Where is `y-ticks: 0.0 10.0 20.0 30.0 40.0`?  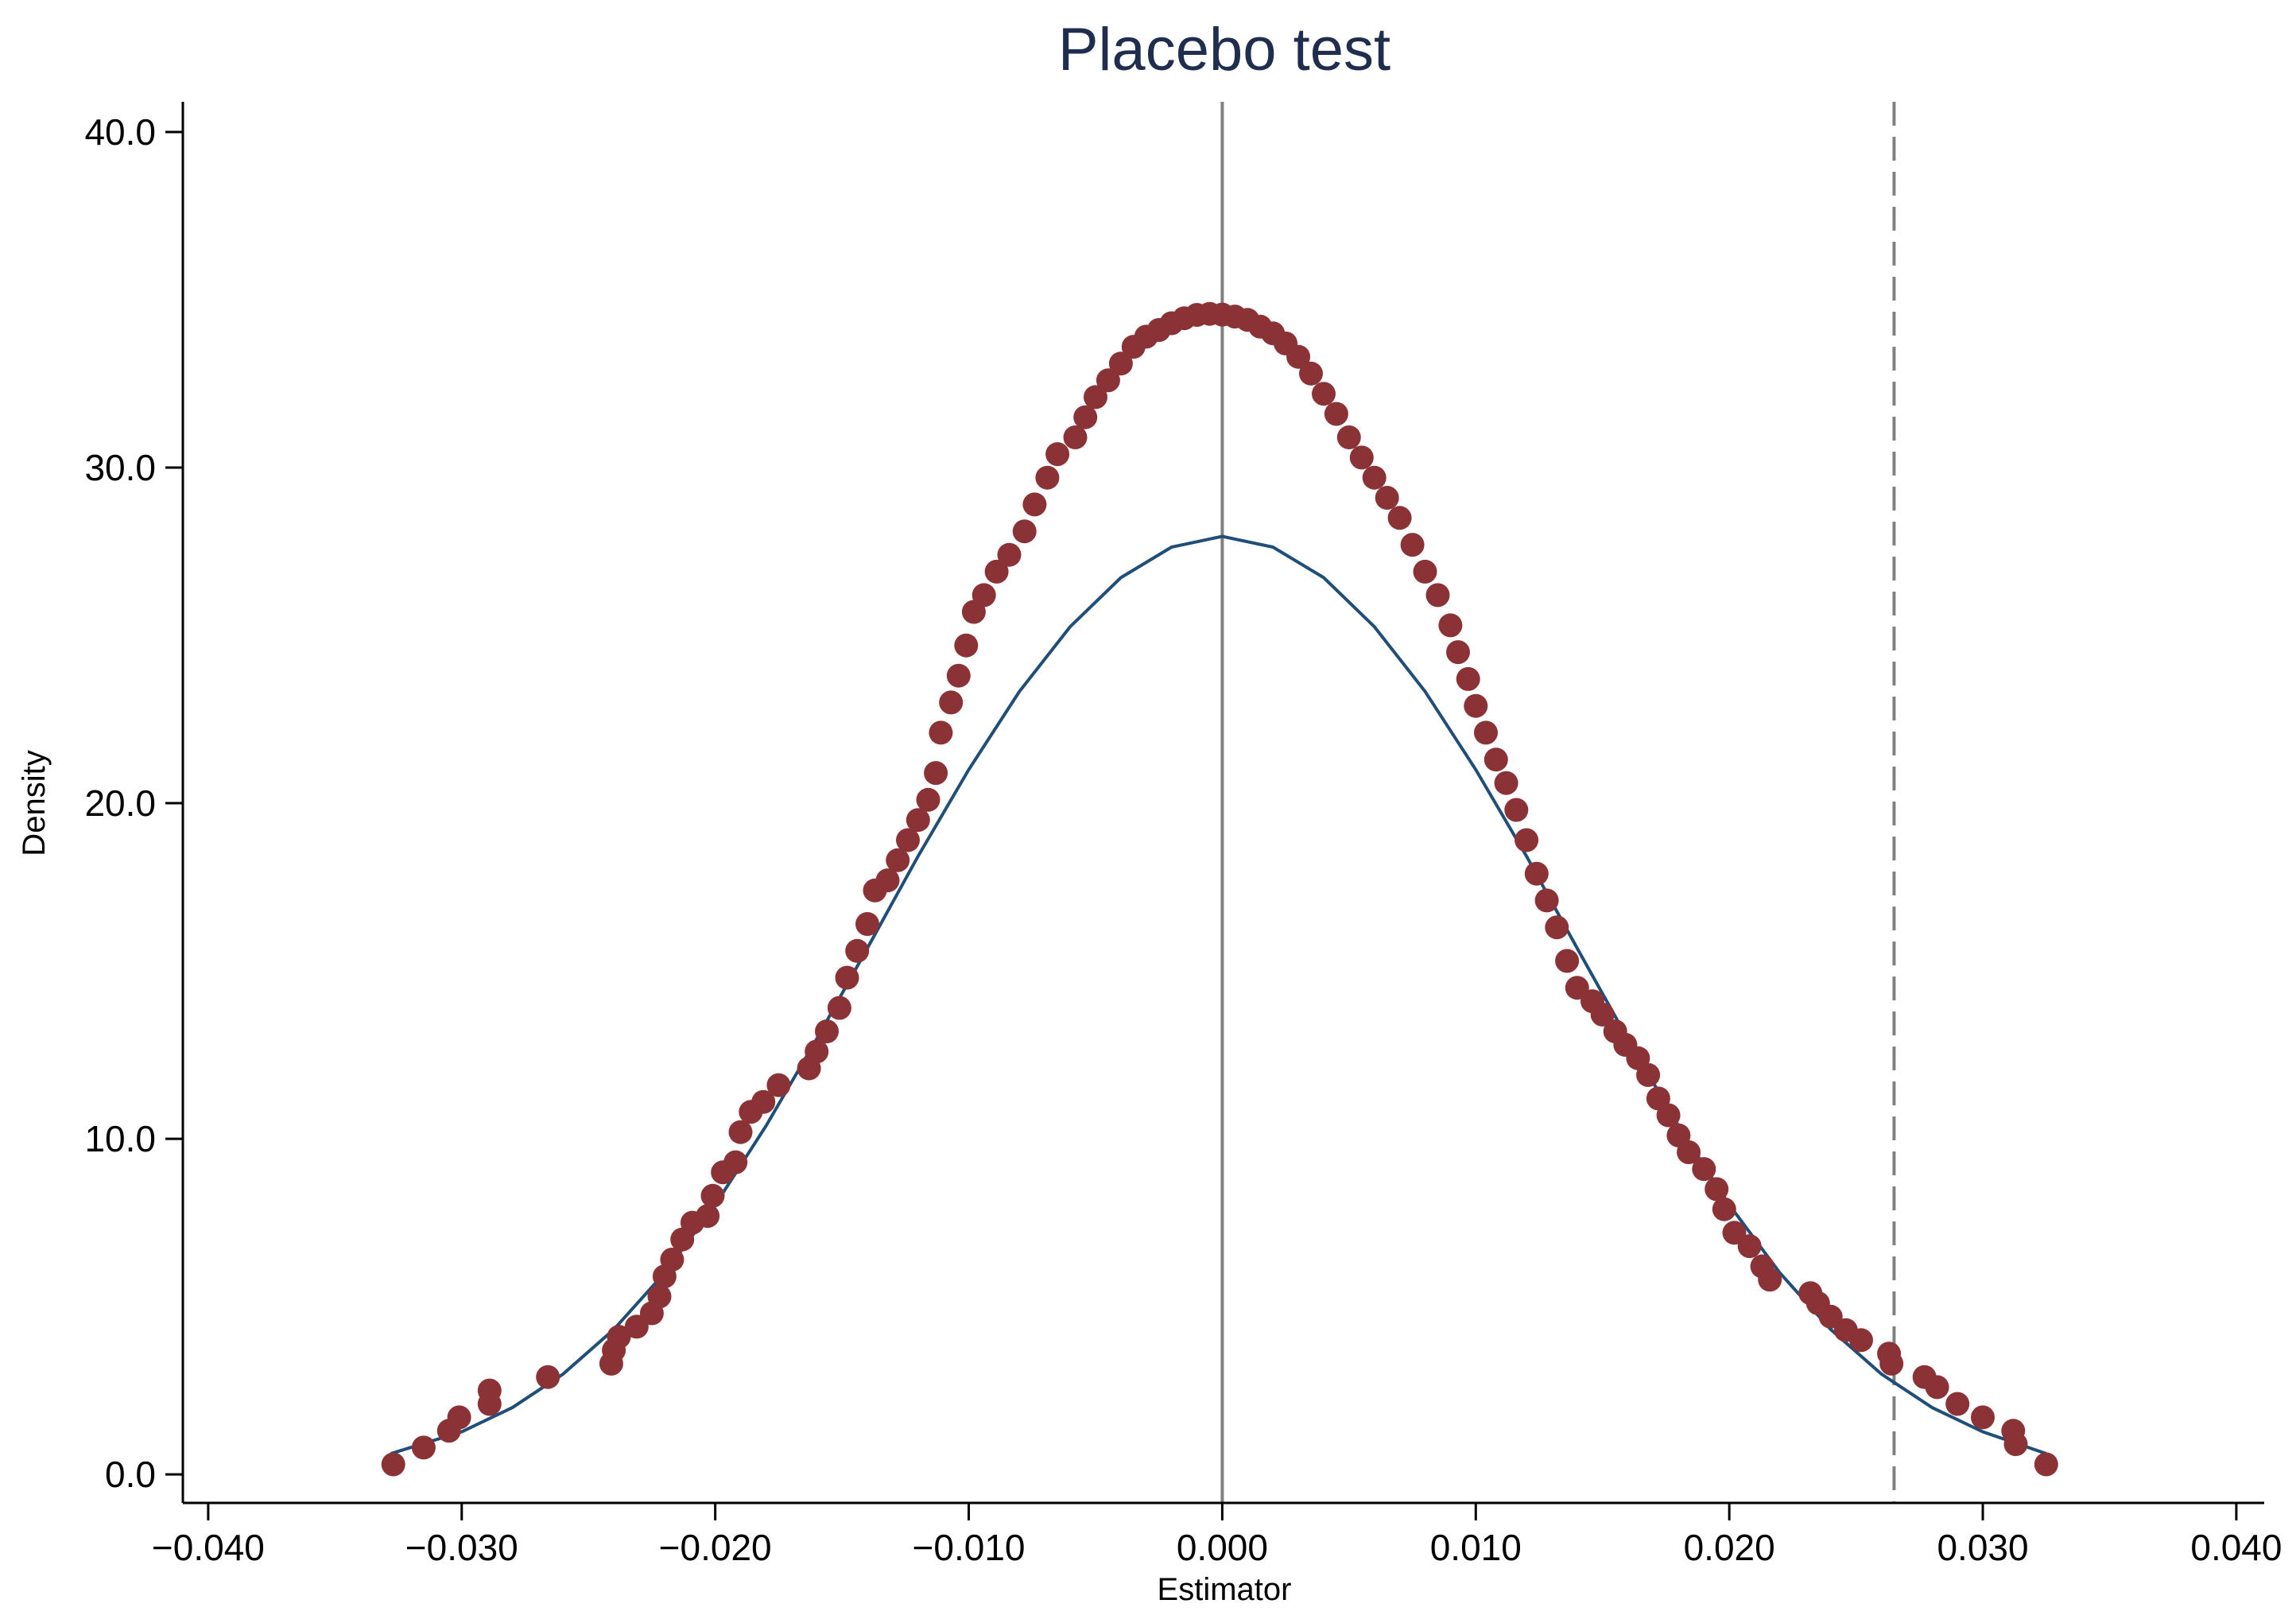
y-ticks: 0.0 10.0 20.0 30.0 40.0 is located at coordinates (133, 803).